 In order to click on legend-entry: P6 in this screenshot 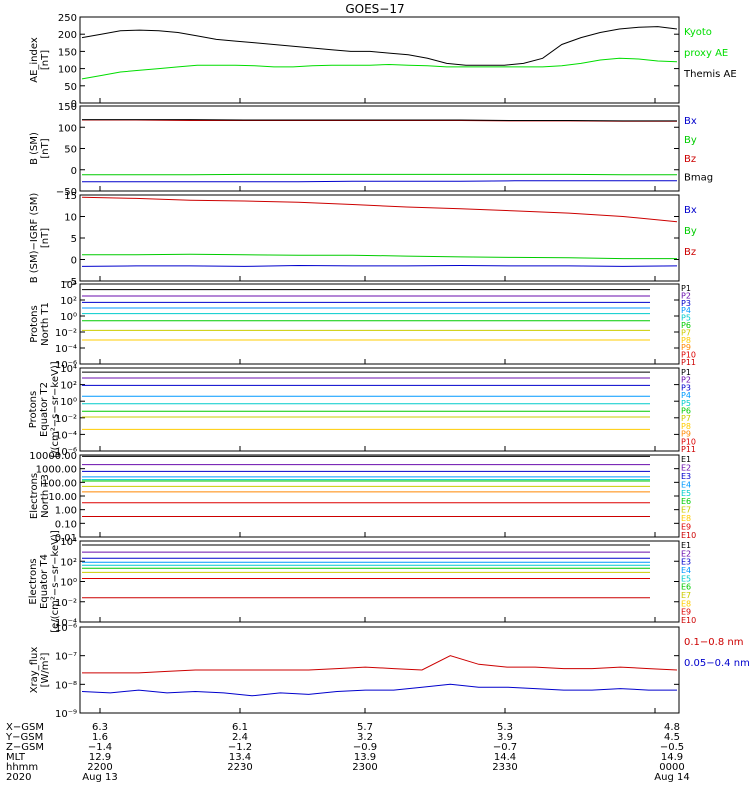, I will do `click(686, 411)`.